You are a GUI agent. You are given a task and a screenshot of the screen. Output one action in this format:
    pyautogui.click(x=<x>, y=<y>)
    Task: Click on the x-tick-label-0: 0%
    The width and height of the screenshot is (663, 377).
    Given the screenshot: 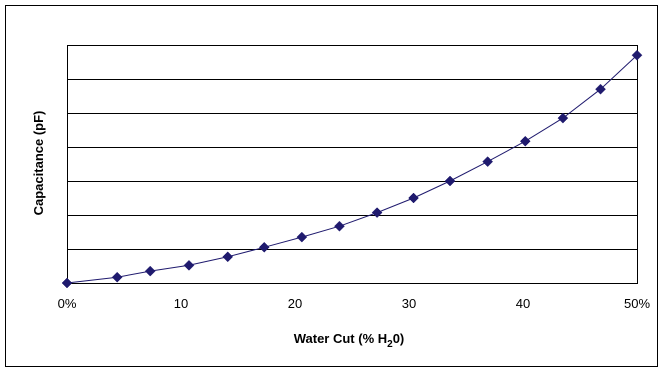 What is the action you would take?
    pyautogui.click(x=67, y=303)
    